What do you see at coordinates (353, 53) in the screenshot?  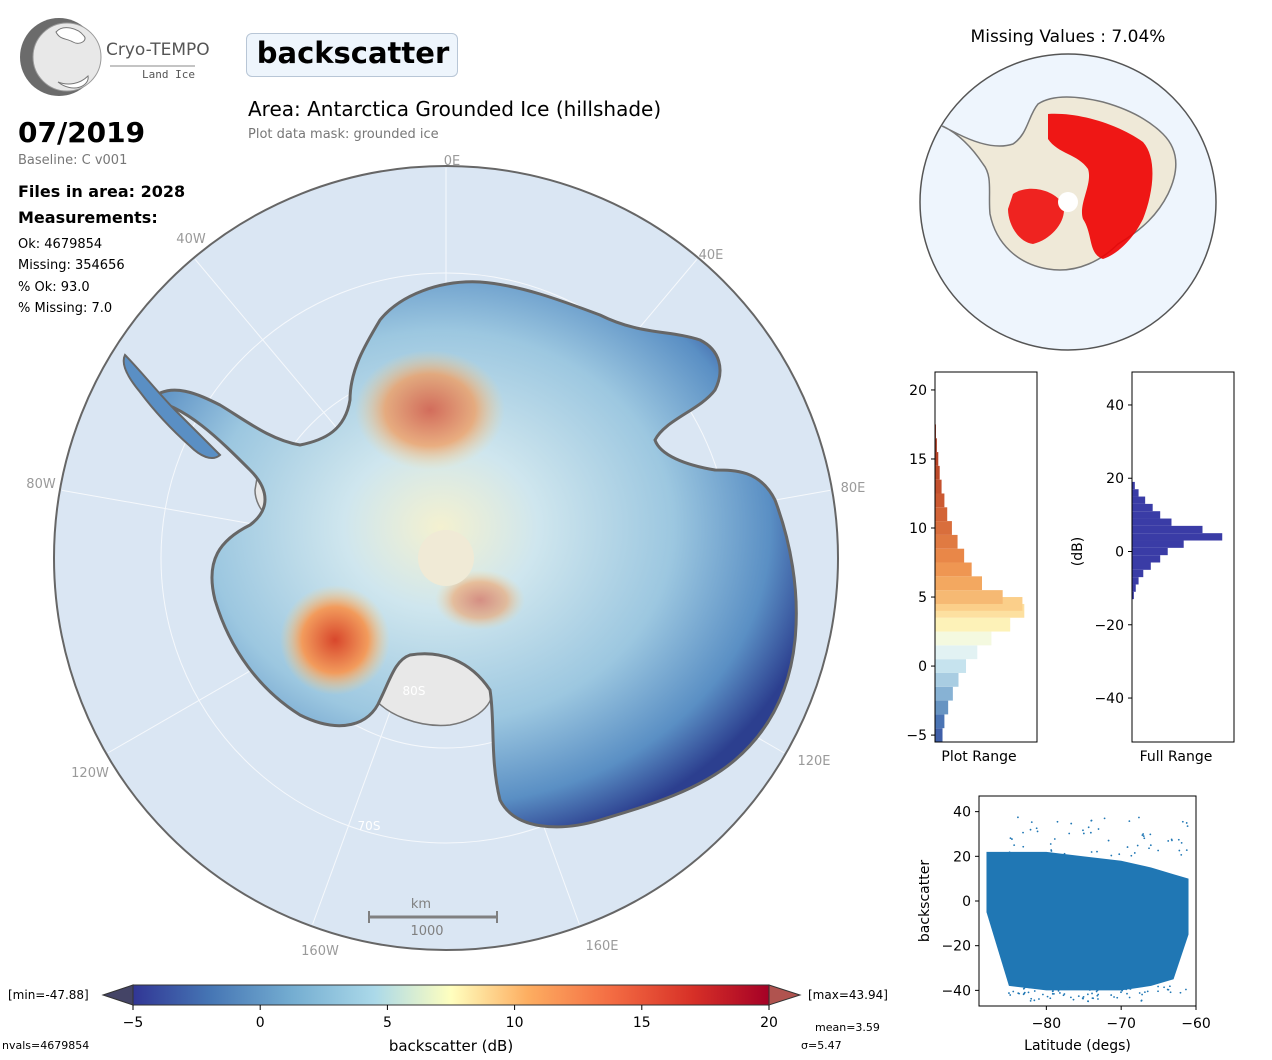 I see `parameter-title: backscatter` at bounding box center [353, 53].